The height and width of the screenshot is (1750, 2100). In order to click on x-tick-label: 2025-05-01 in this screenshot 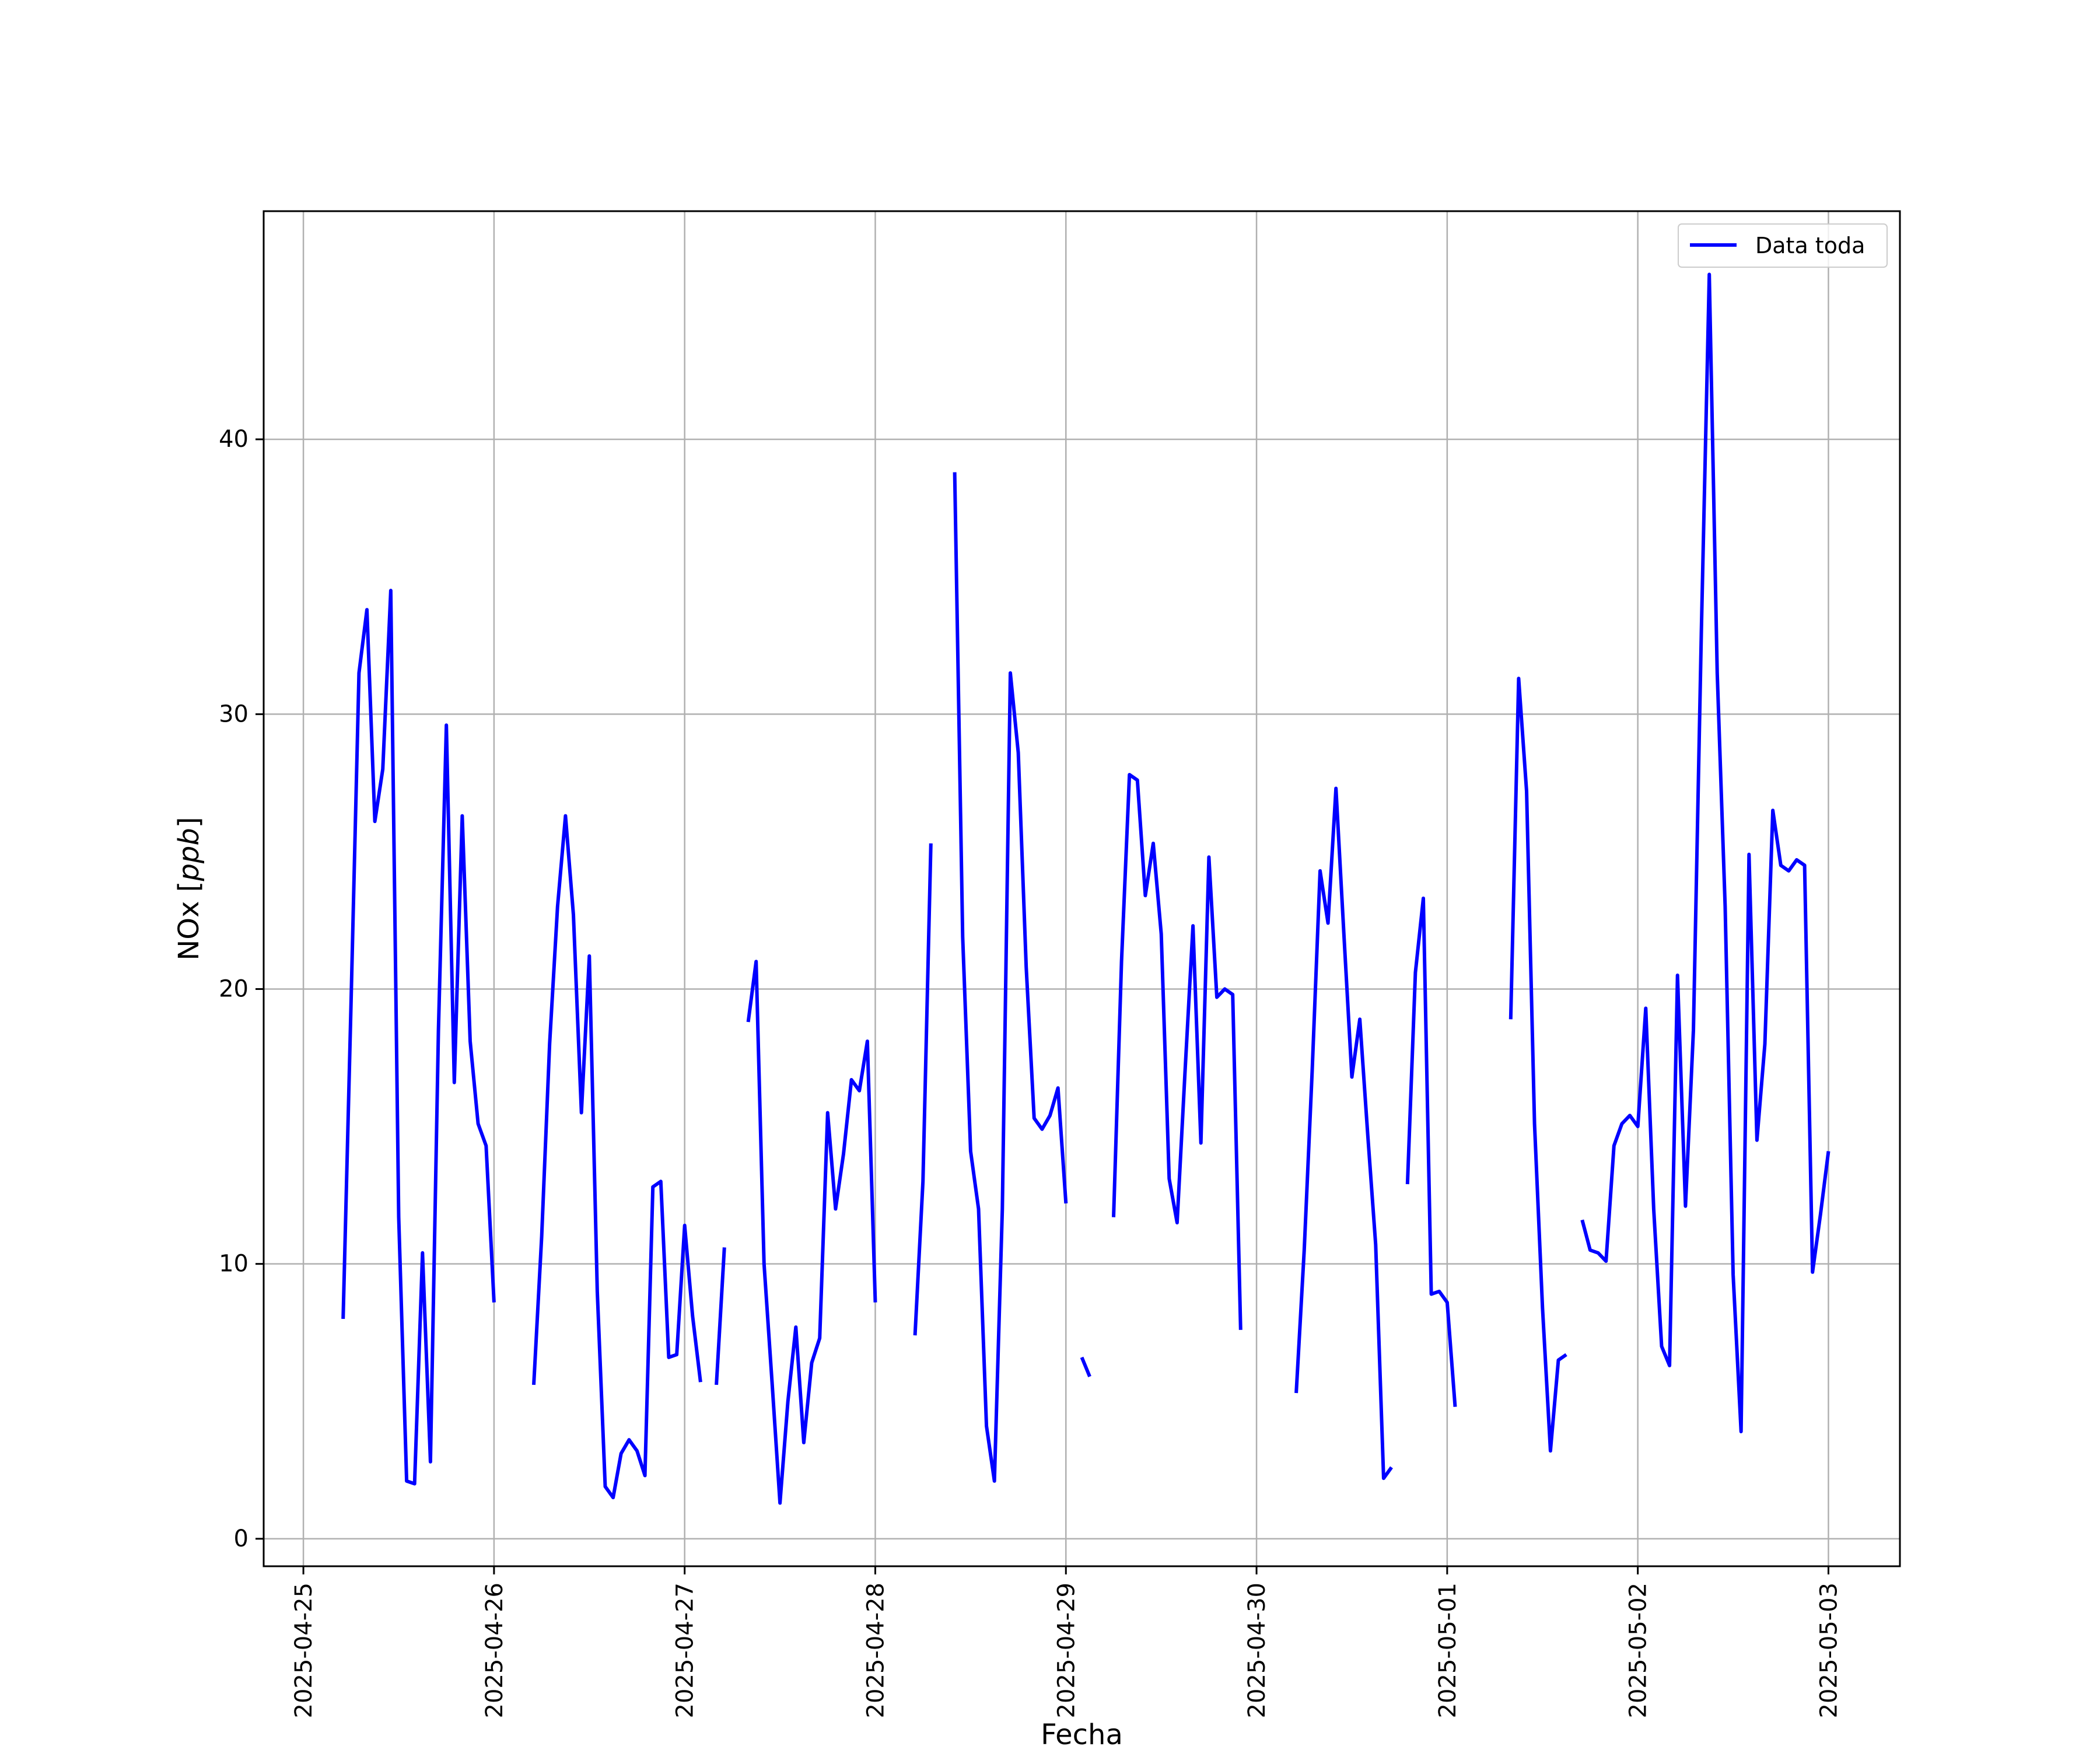, I will do `click(1447, 1650)`.